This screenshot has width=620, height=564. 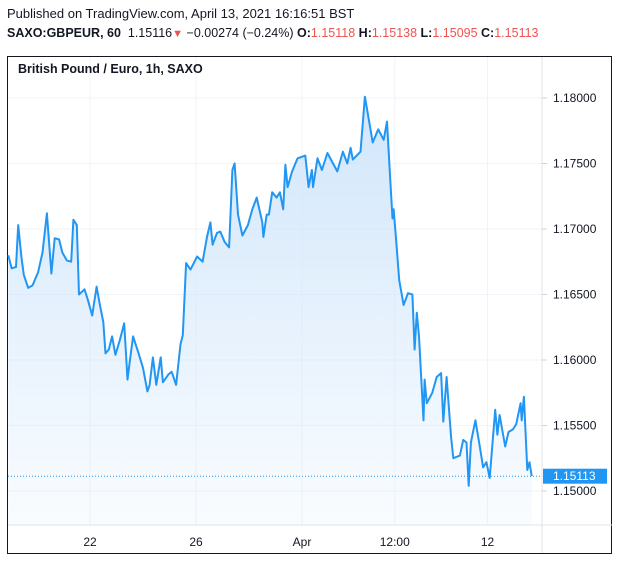 What do you see at coordinates (90, 542) in the screenshot?
I see `time-tick-label: 22` at bounding box center [90, 542].